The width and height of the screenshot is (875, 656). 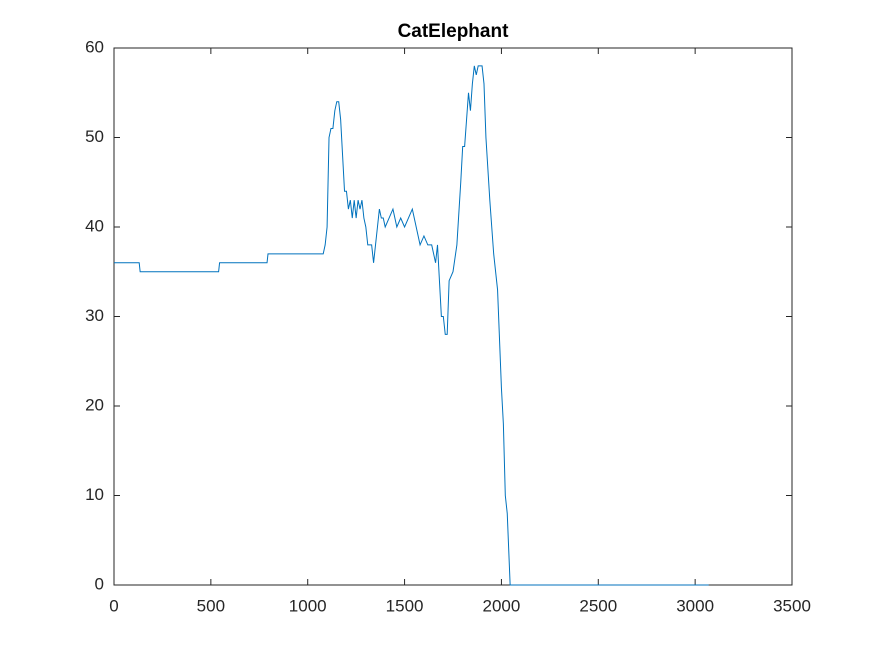 What do you see at coordinates (792, 605) in the screenshot?
I see `x-tick-label: 3500` at bounding box center [792, 605].